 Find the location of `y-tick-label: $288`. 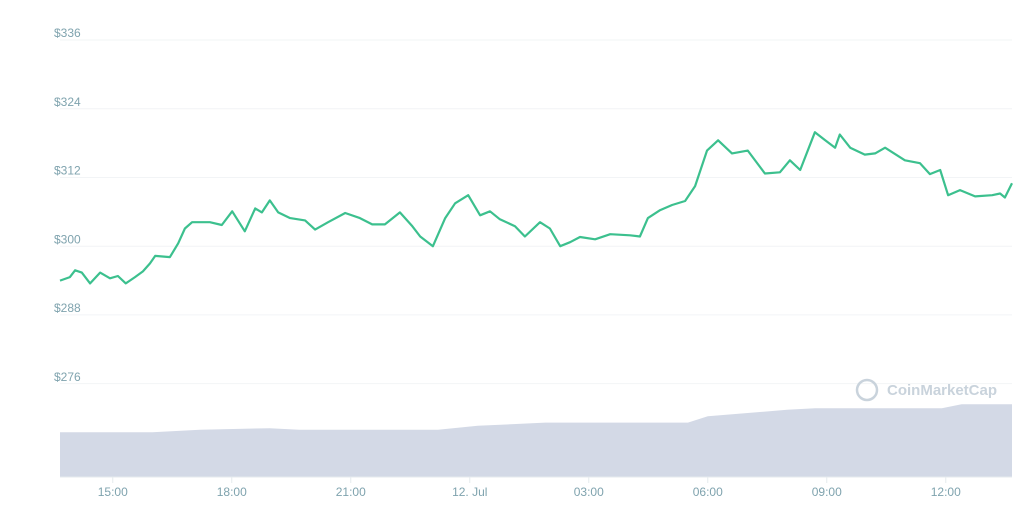

y-tick-label: $288 is located at coordinates (67, 308).